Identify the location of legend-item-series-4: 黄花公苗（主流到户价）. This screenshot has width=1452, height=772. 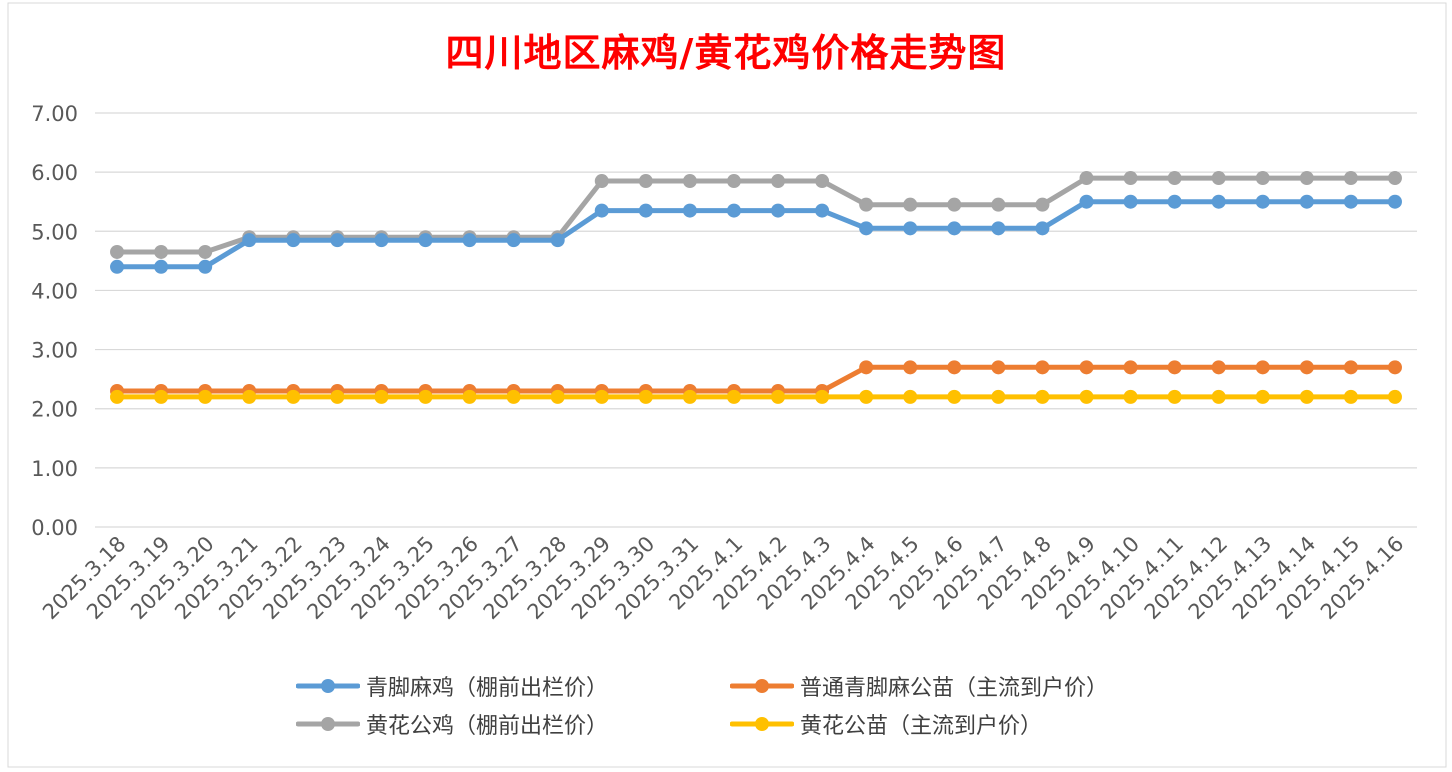
(886, 724).